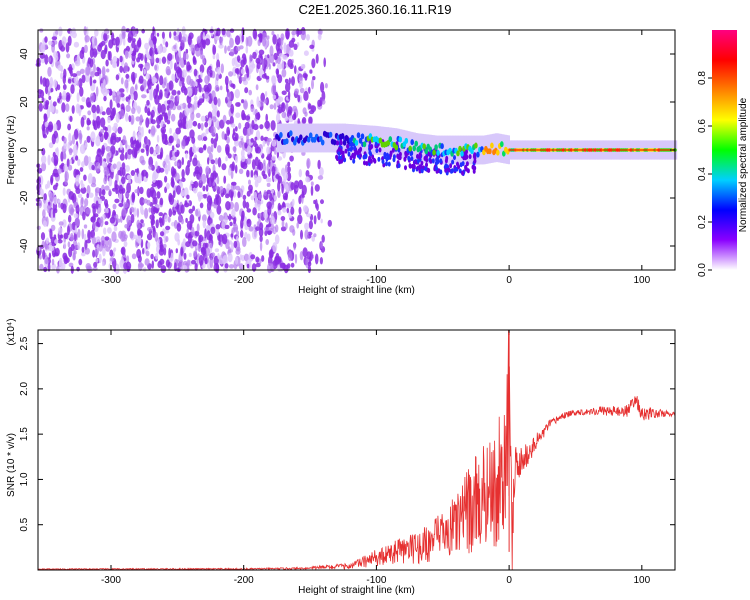  Describe the element at coordinates (24, 388) in the screenshot. I see `y-tick-label: 2.0` at that location.